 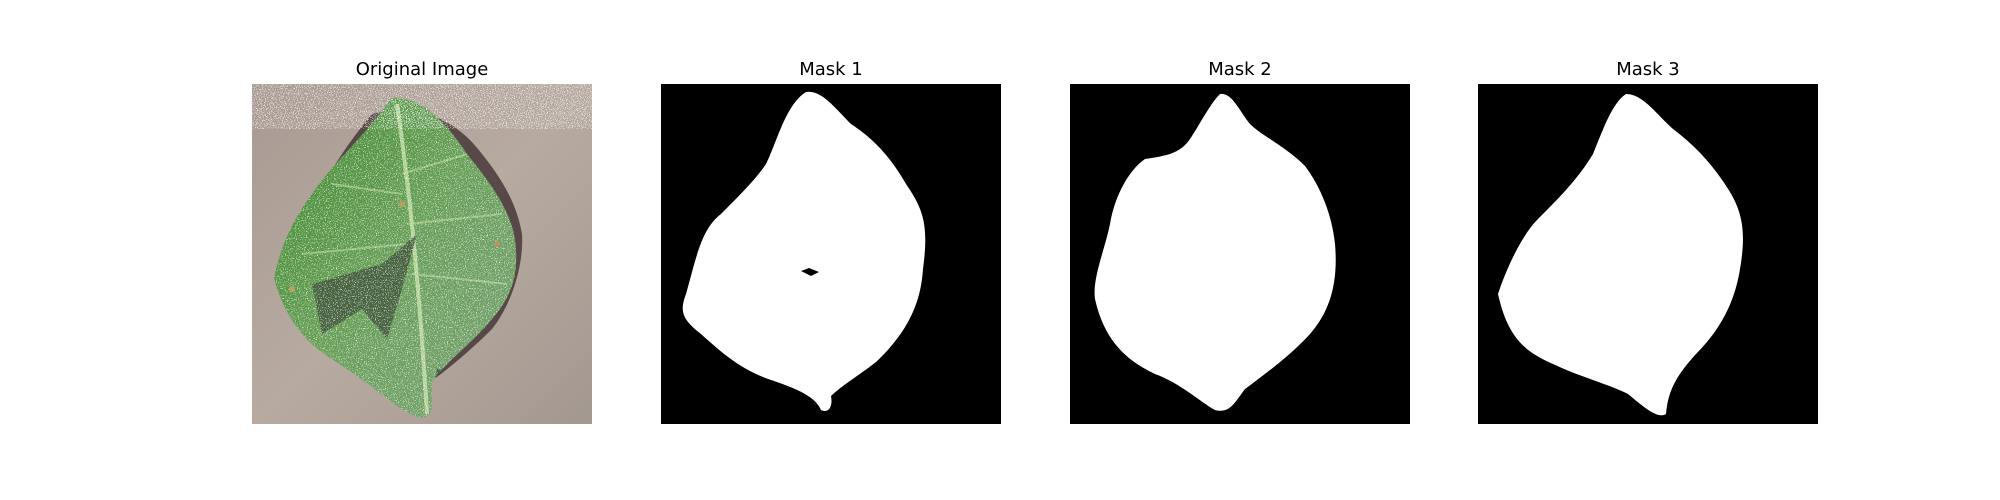 What do you see at coordinates (422, 106) in the screenshot?
I see `noise-band` at bounding box center [422, 106].